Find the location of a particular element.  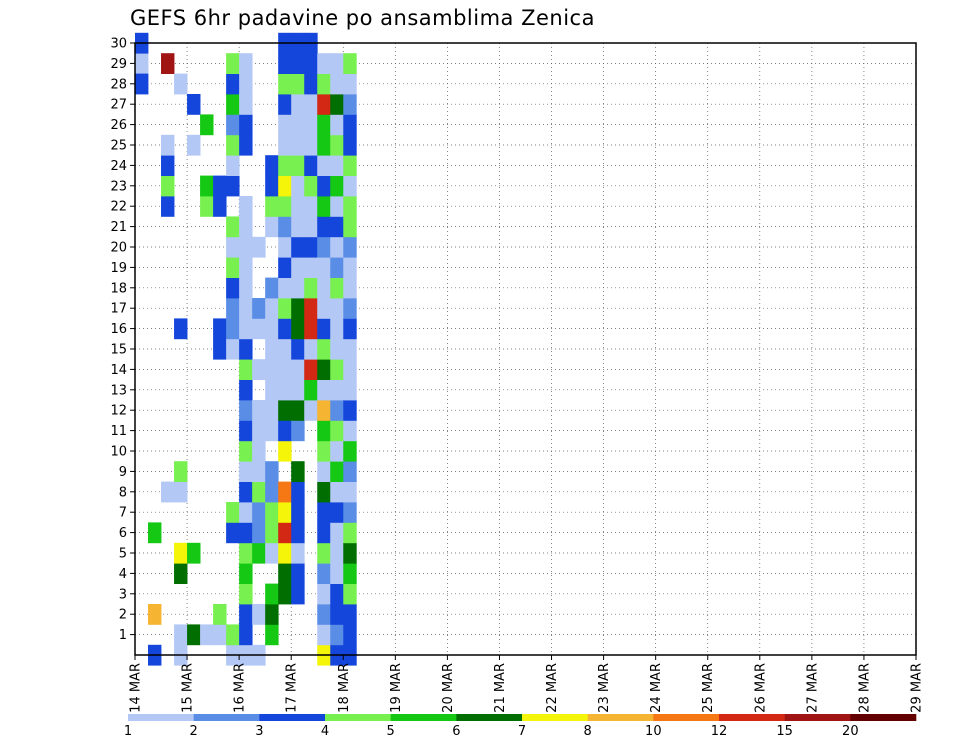

y-tick-label: 21 is located at coordinates (118, 227).